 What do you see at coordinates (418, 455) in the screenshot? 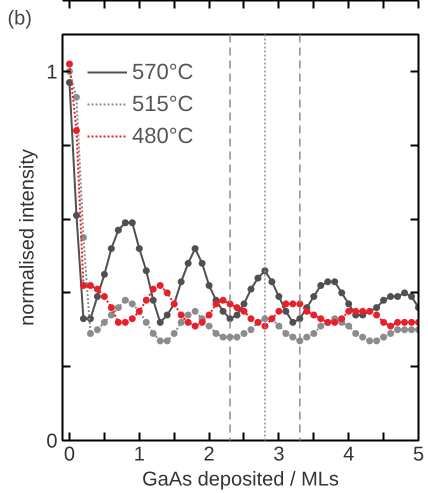
I see `x-tick-label: 5` at bounding box center [418, 455].